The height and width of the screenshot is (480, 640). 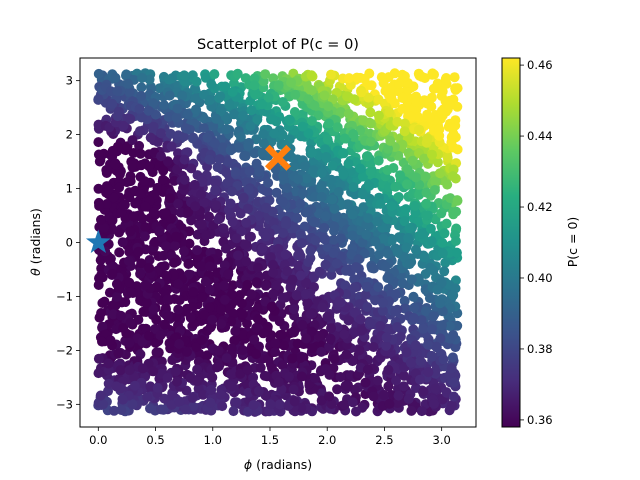 What do you see at coordinates (64, 296) in the screenshot?
I see `y-tick-label: −1` at bounding box center [64, 296].